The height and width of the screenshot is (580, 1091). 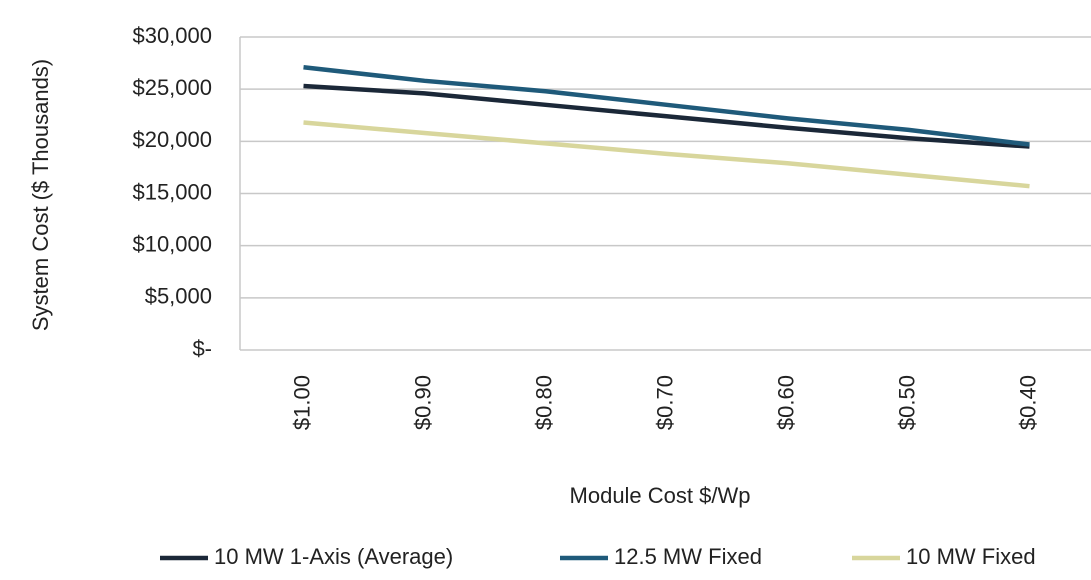 I want to click on x-tick-label: $1.00, so click(x=301, y=402).